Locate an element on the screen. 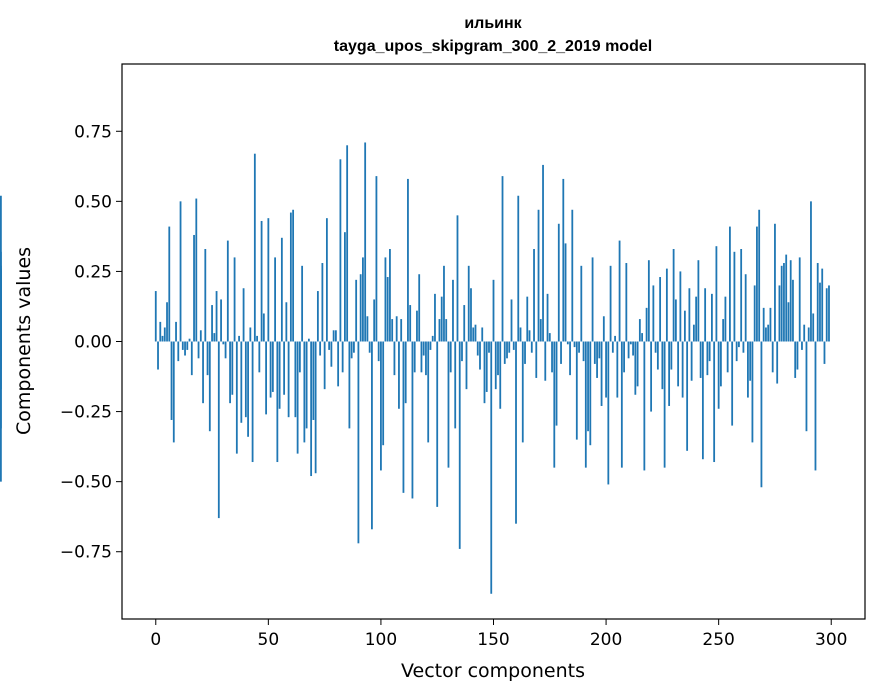 Image resolution: width=880 pixels, height=696 pixels. chart-title: ильинк is located at coordinates (493, 23).